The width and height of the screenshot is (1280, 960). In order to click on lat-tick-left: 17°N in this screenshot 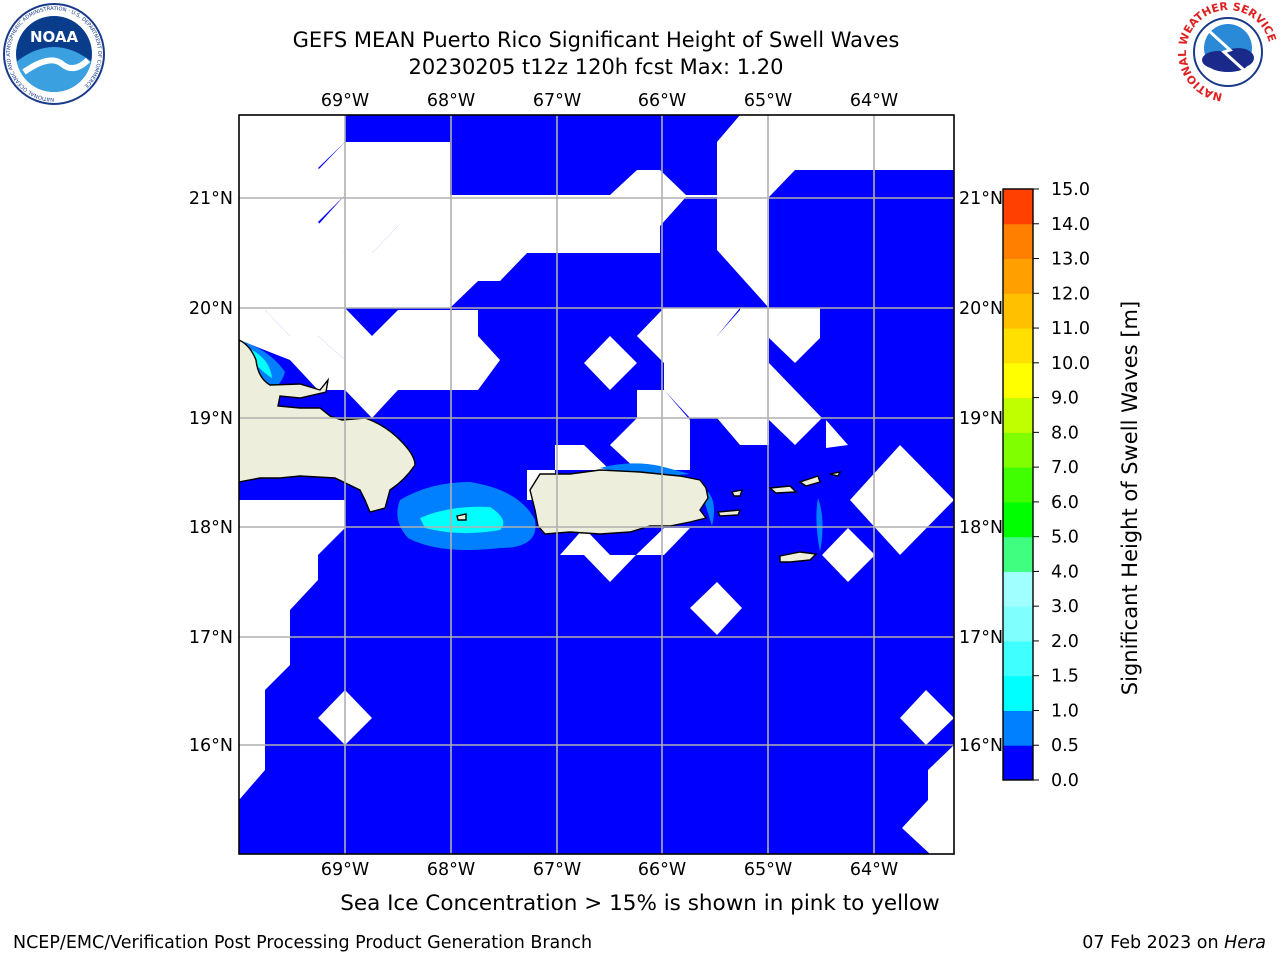, I will do `click(211, 638)`.